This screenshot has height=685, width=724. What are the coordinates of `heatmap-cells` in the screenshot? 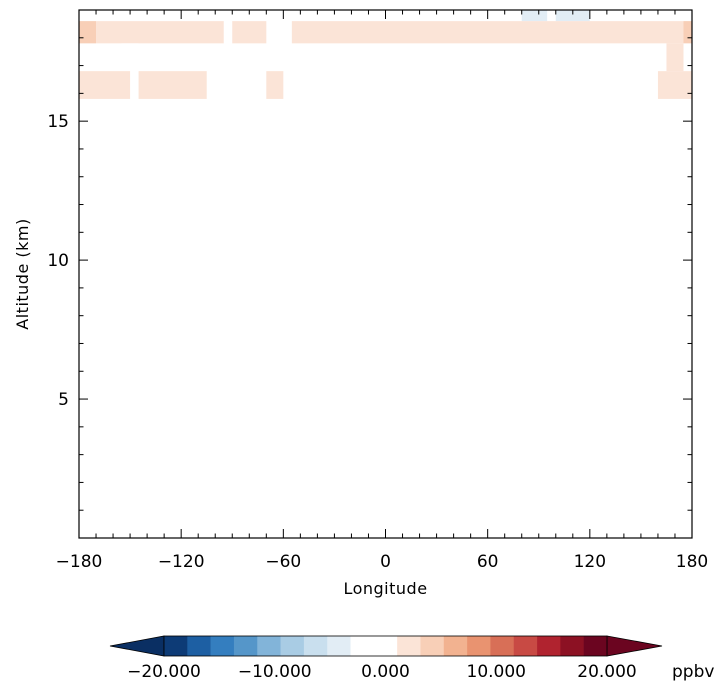 It's located at (385, 54).